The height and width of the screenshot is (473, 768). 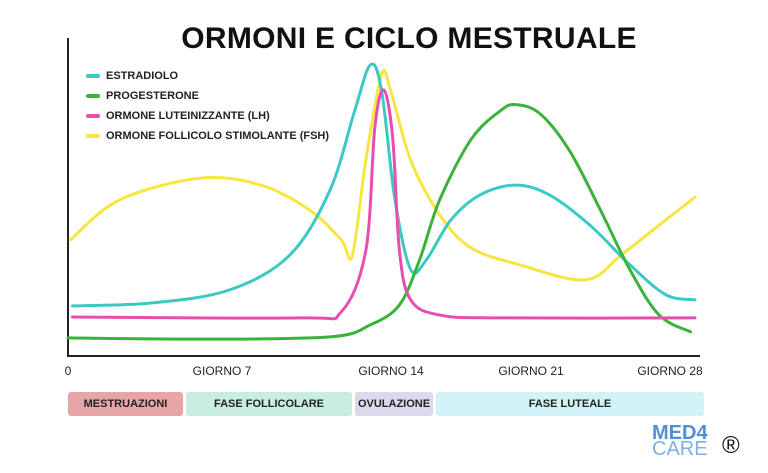 I want to click on legend-label: ORMONE FOLLICOLO STIMOLANTE (FSH), so click(x=218, y=136).